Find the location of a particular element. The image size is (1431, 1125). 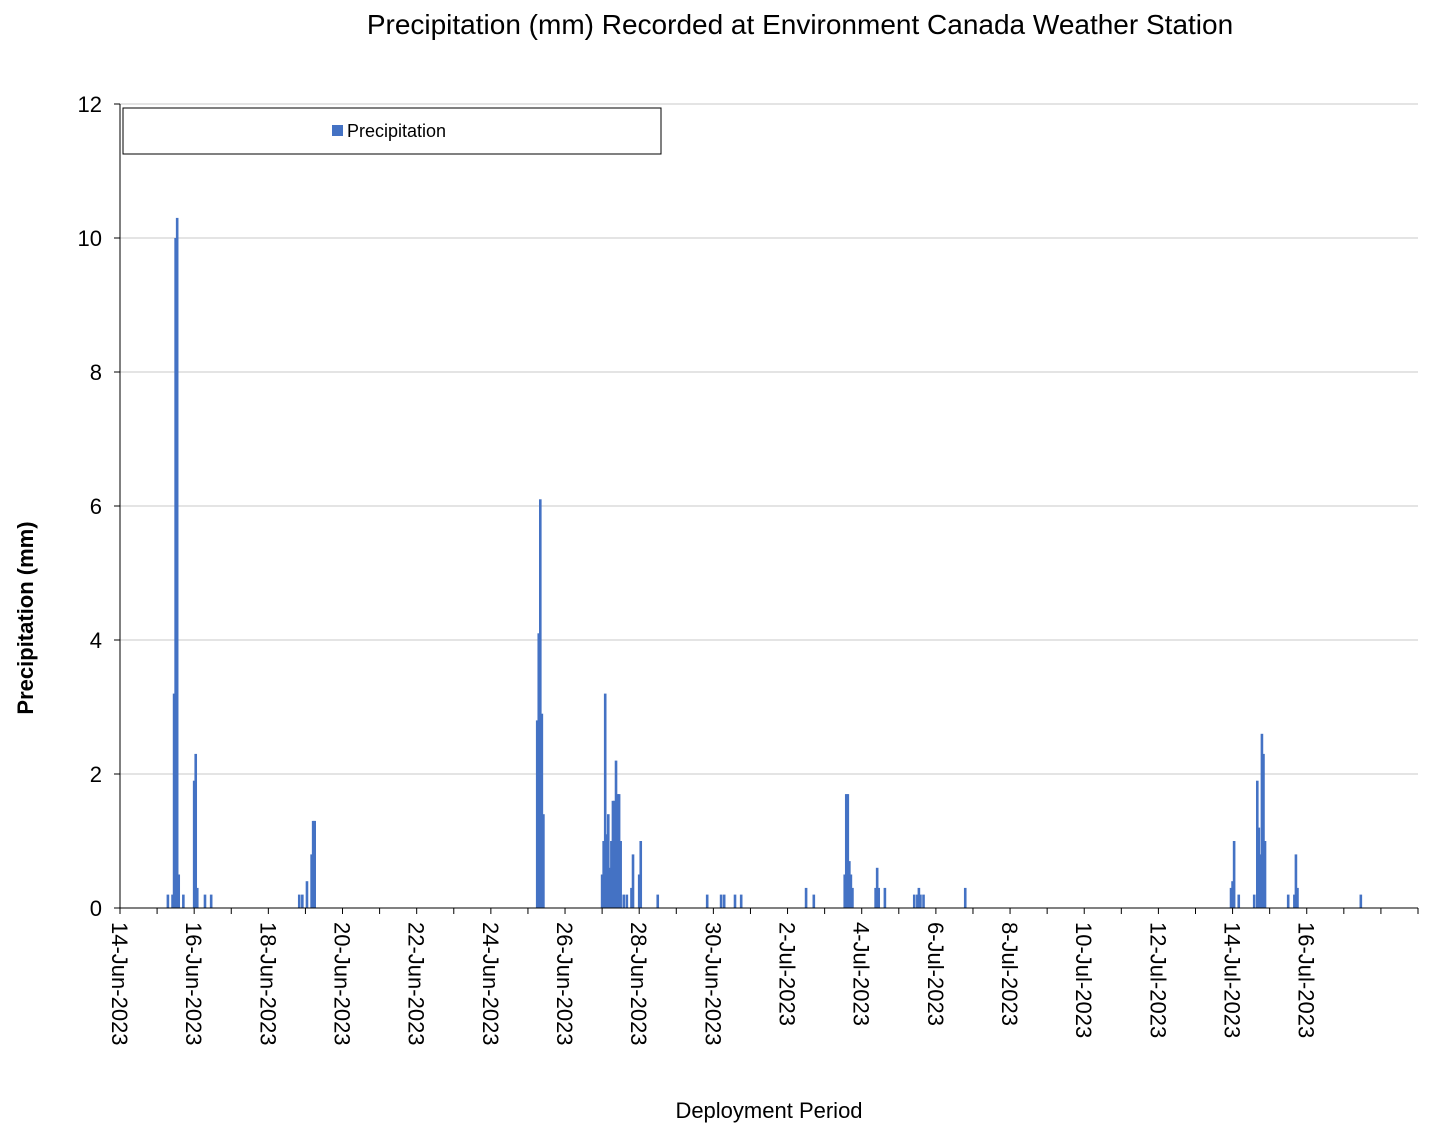

x-tick-label: 20-Jun-2023 is located at coordinates (342, 984).